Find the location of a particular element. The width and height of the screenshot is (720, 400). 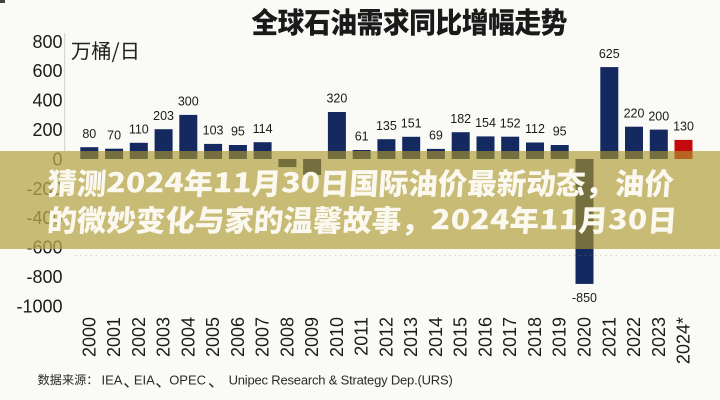

svg-text: 2020 is located at coordinates (585, 337).